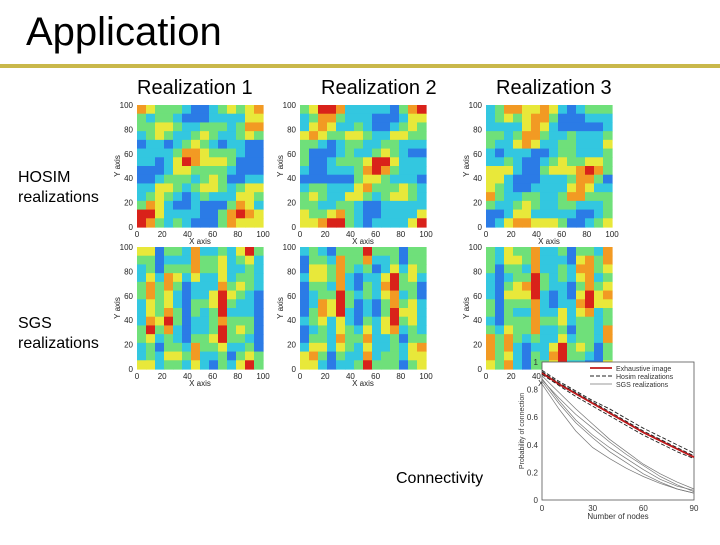 The image size is (720, 545). What do you see at coordinates (642, 385) in the screenshot?
I see `legend-entry: SGS realizations` at bounding box center [642, 385].